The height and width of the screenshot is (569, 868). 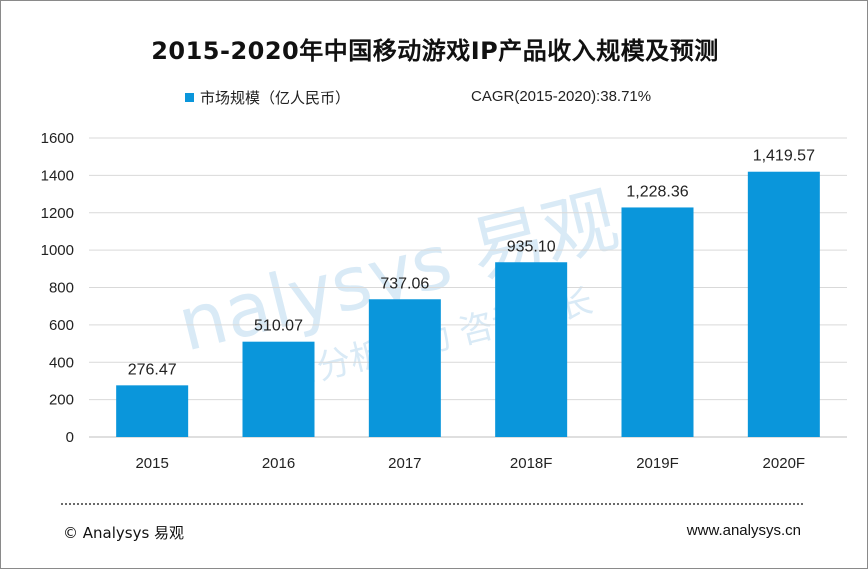 I want to click on y-tick-label: 1000, so click(x=57, y=250).